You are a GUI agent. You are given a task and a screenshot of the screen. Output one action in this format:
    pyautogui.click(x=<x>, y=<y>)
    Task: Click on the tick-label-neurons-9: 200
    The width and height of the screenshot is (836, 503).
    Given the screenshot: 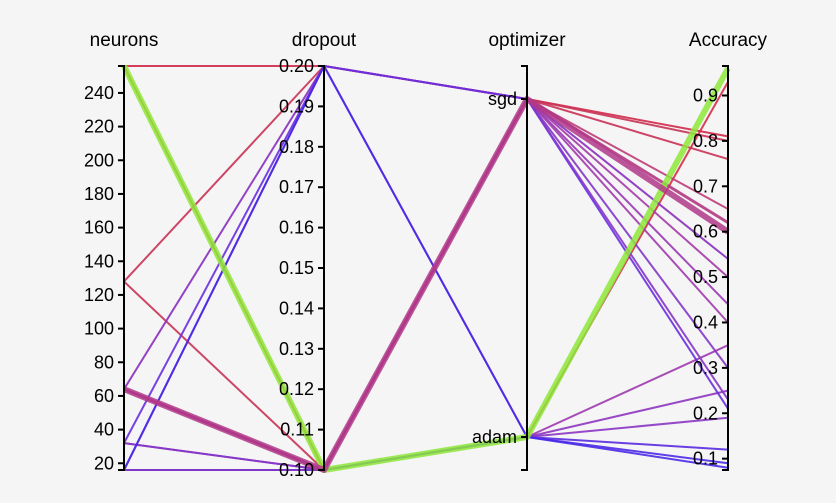 What is the action you would take?
    pyautogui.click(x=99, y=160)
    